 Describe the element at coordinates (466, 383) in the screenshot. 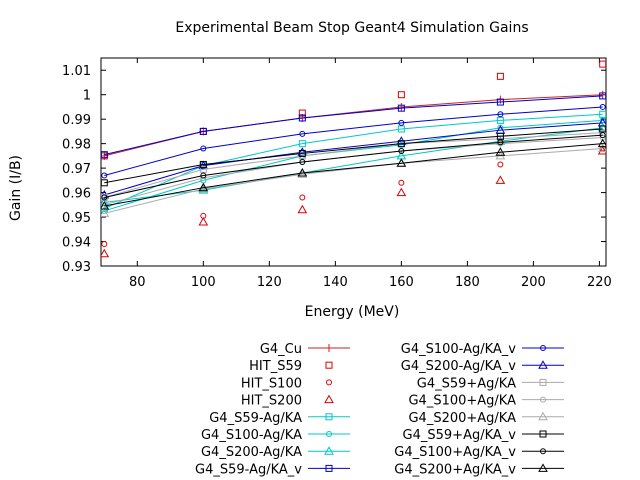

I see `legend-label: G4_S59+Ag/KA` at that location.